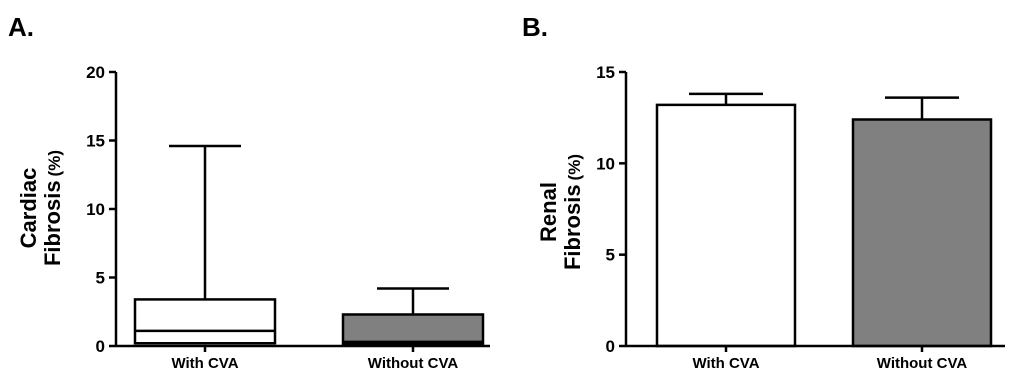  What do you see at coordinates (28, 208) in the screenshot?
I see `panel-a-y-label-line1: Cardiac` at bounding box center [28, 208].